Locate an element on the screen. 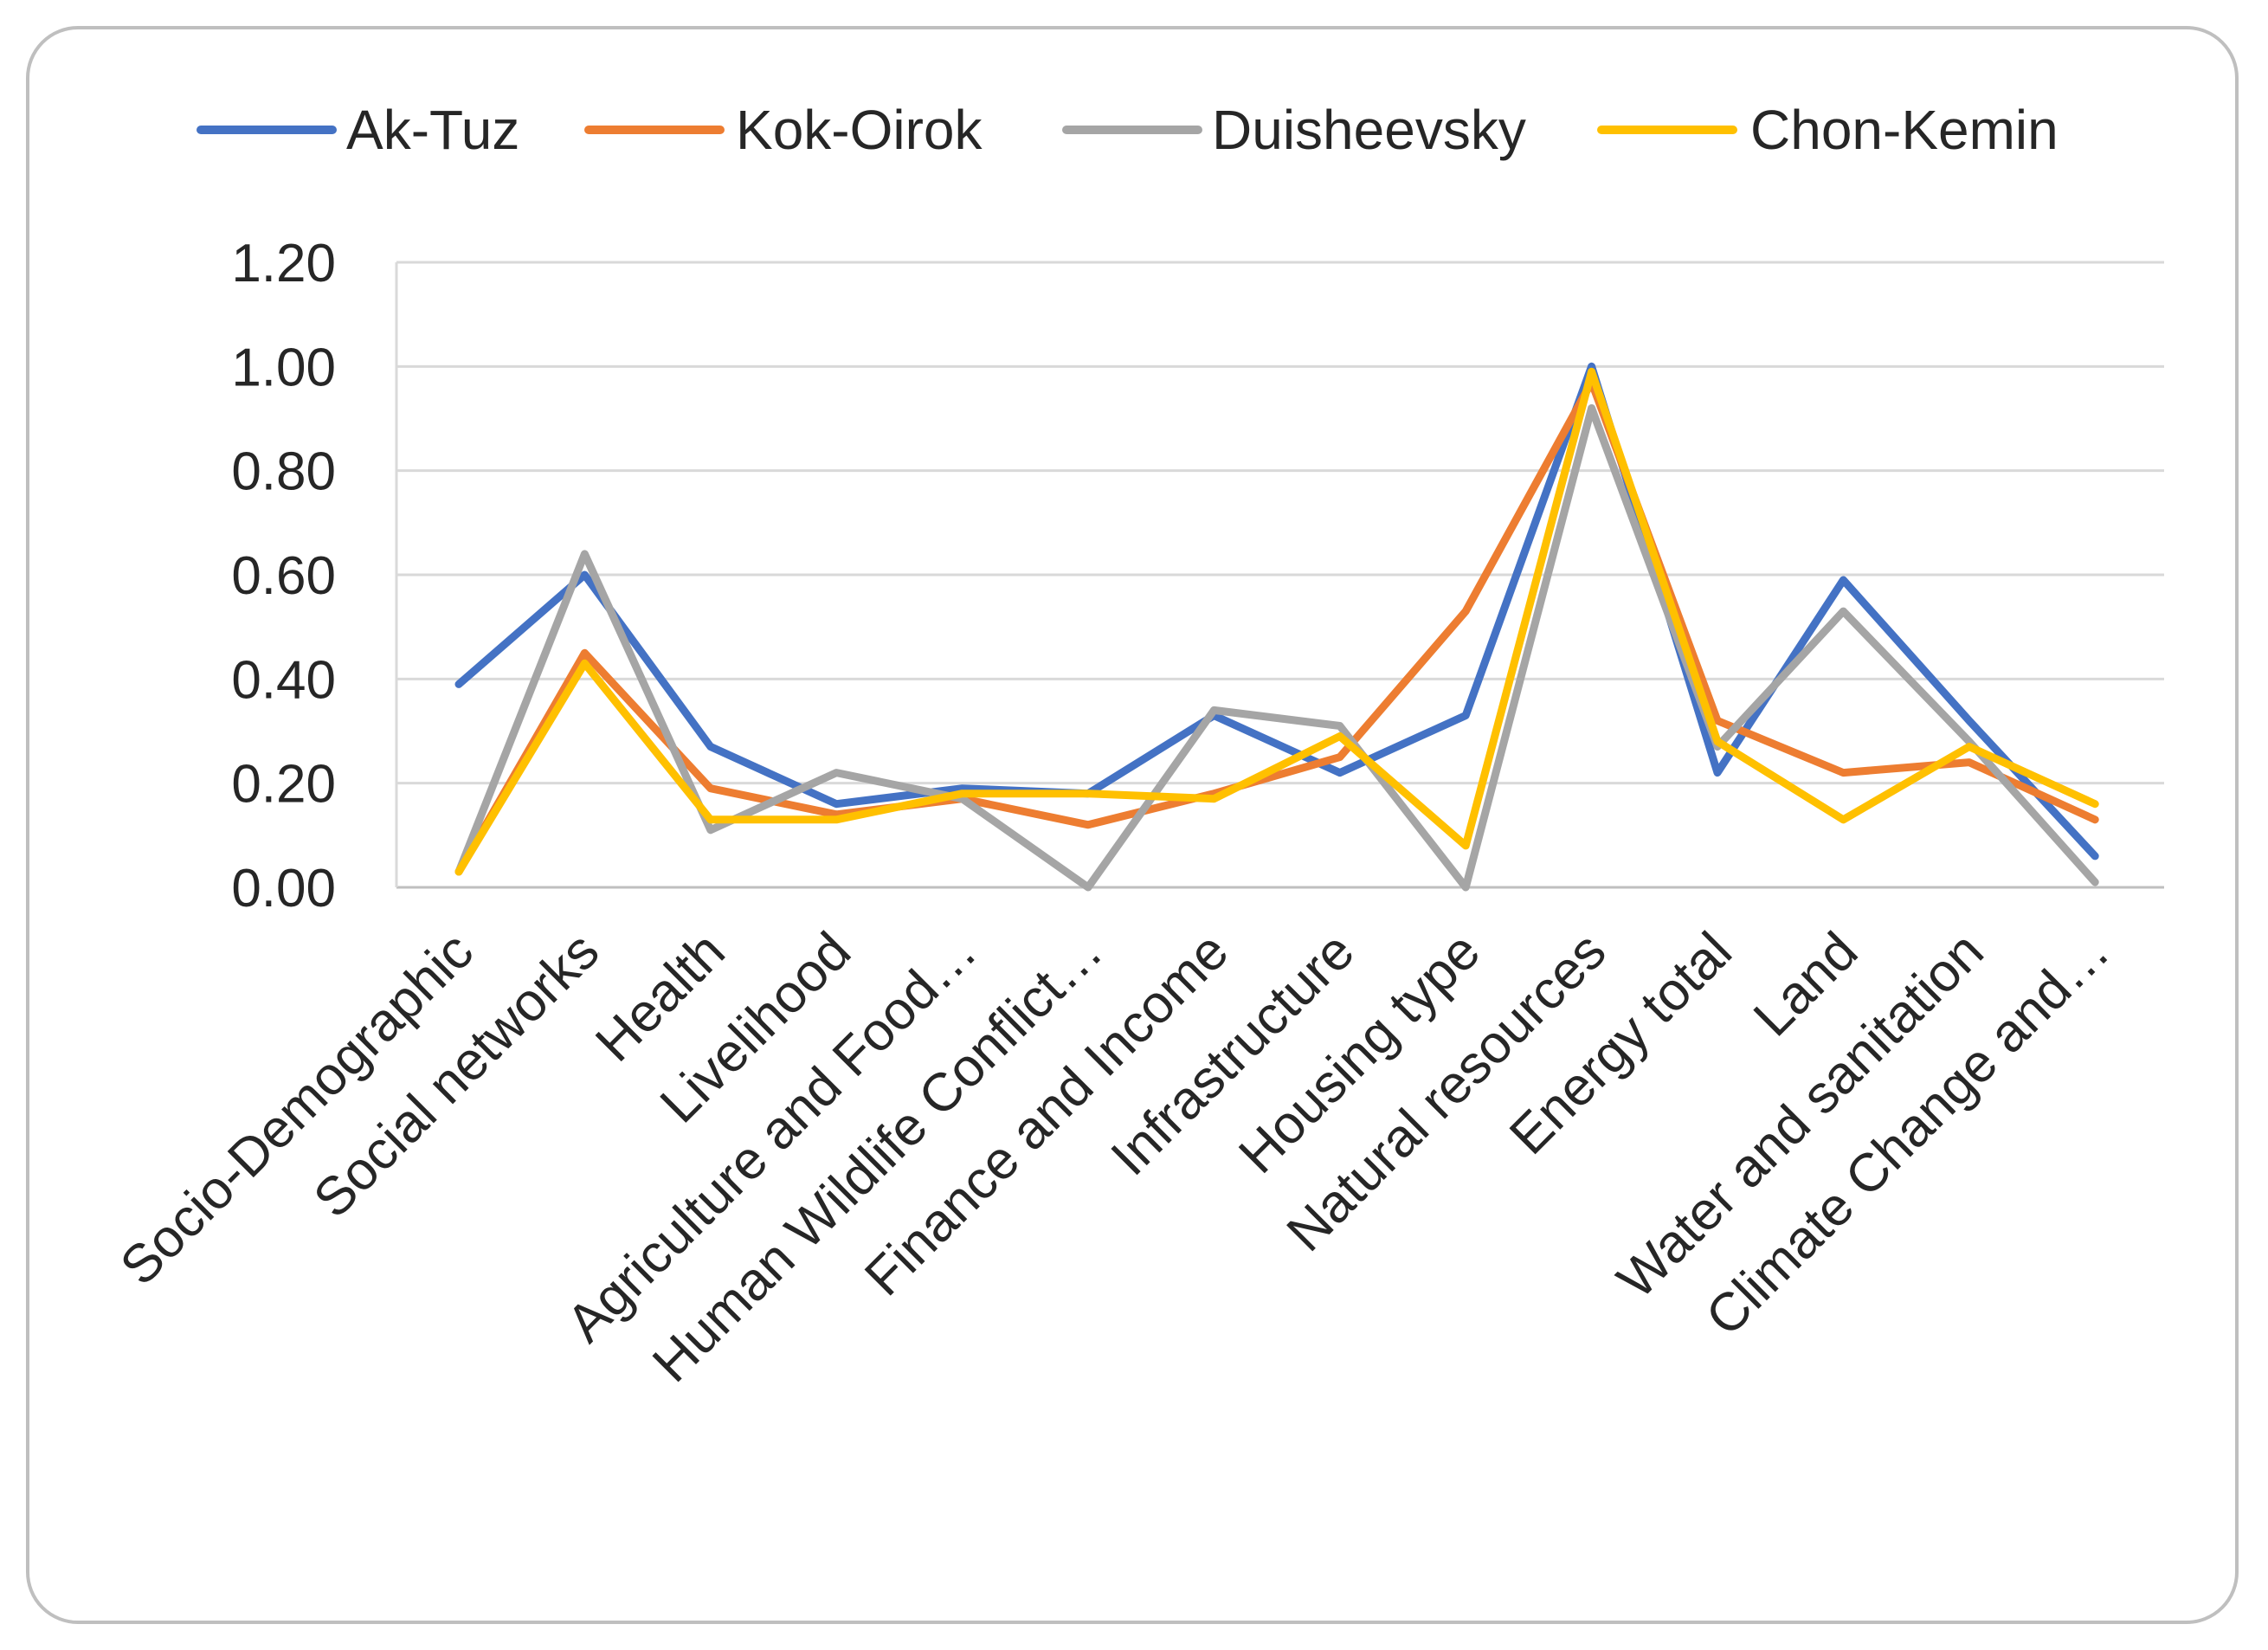  y-tick-label: 0.60 is located at coordinates (283, 576).